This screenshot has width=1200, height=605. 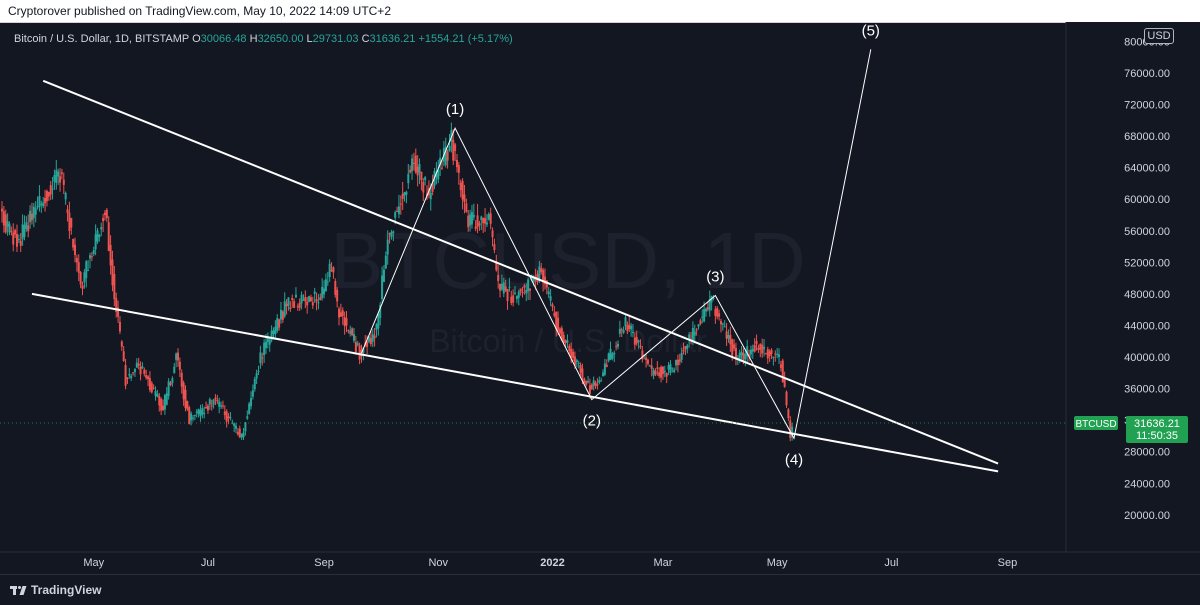 What do you see at coordinates (592, 421) in the screenshot?
I see `wave-label: (2)` at bounding box center [592, 421].